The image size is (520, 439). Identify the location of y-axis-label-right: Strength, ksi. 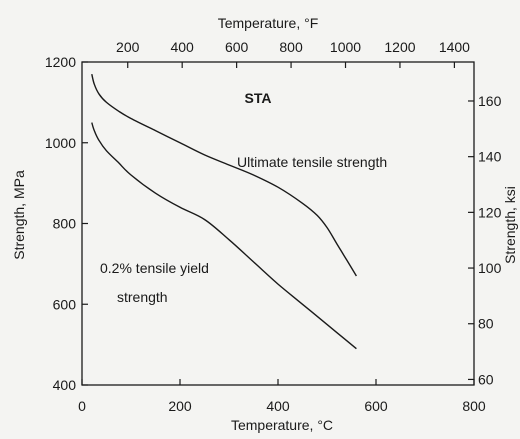
(510, 225).